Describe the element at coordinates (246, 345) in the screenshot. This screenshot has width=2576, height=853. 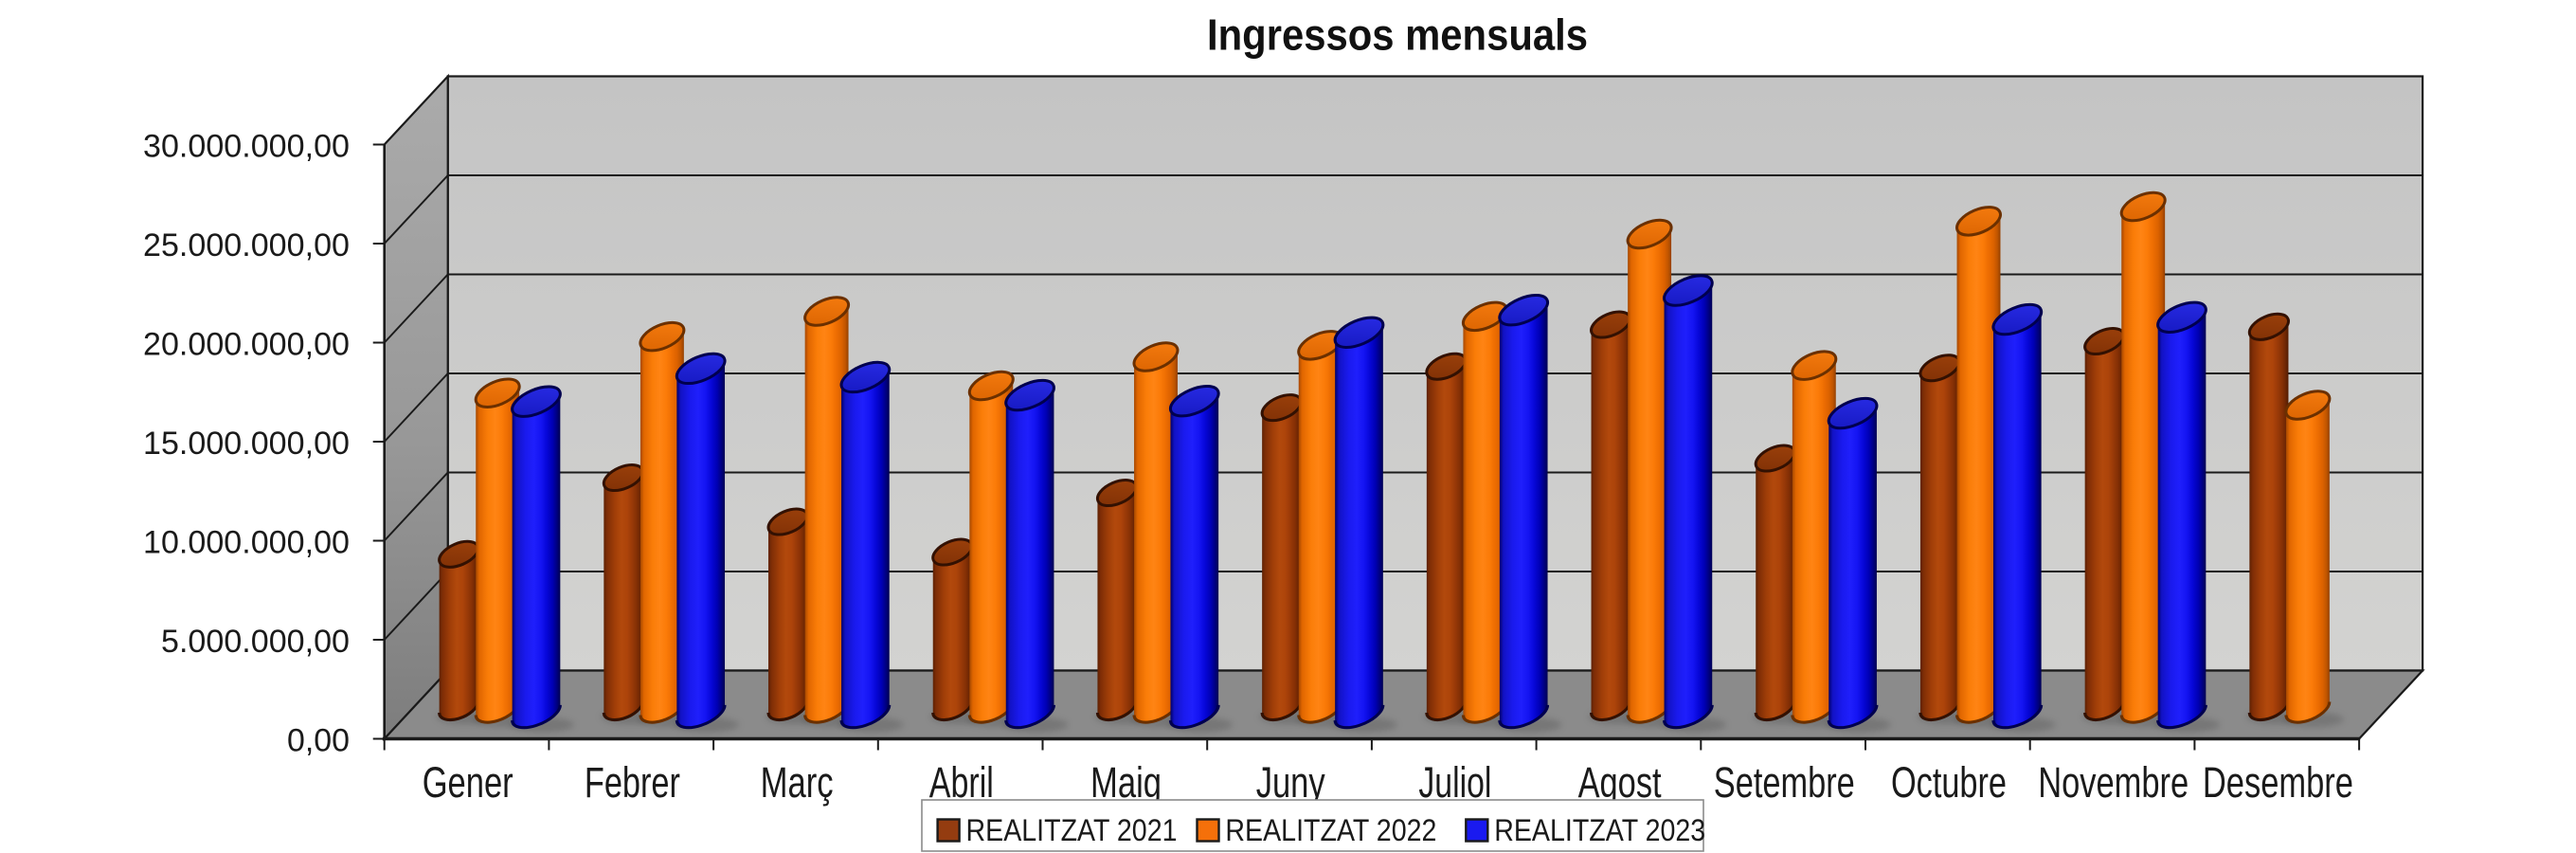
I see `svg-text: 20.000.000,00` at that location.